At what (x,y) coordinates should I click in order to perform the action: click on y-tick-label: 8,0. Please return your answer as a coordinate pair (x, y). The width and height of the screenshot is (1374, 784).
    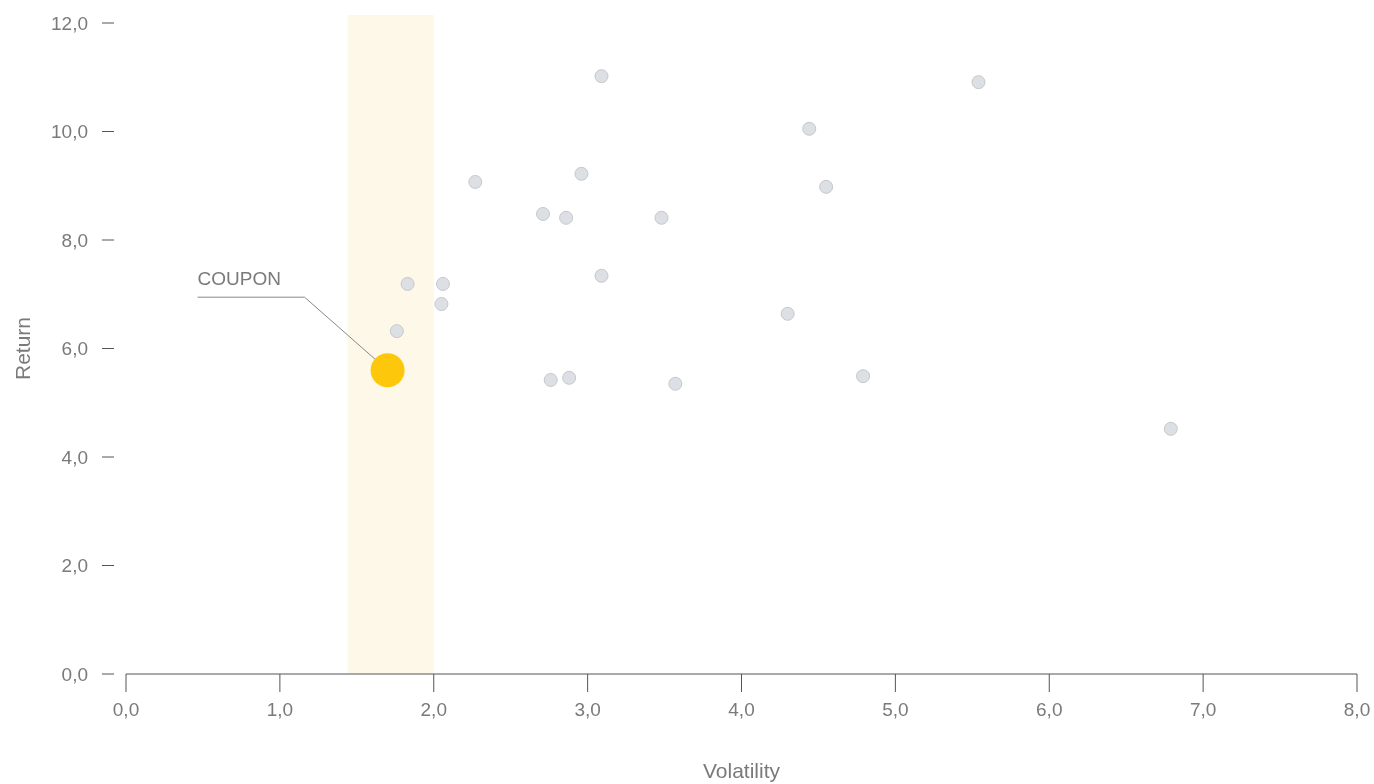
    Looking at the image, I should click on (74, 240).